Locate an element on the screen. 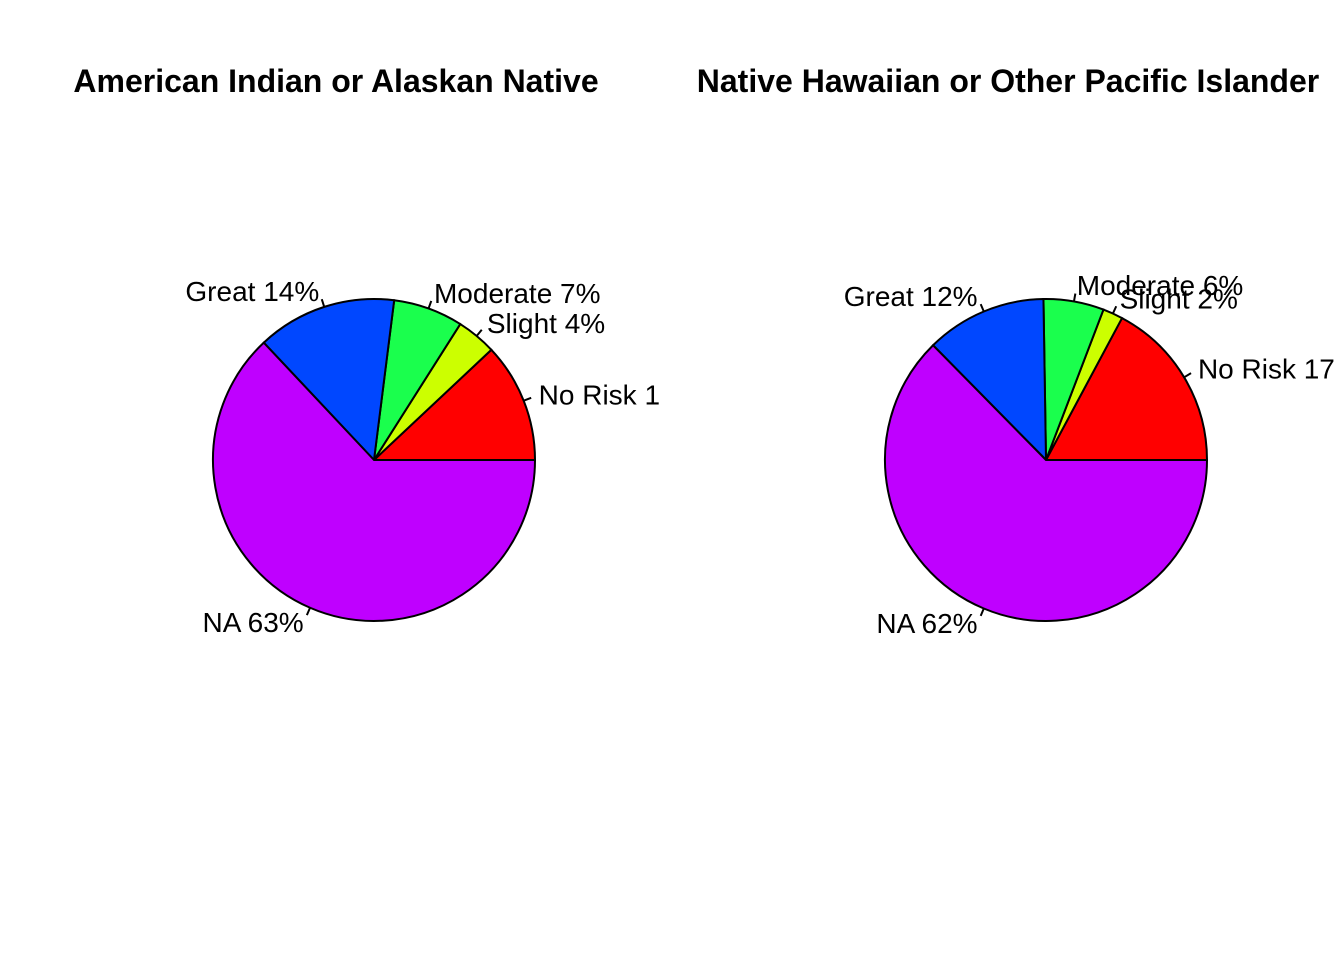 The width and height of the screenshot is (1344, 960). slice-label-0: No Risk 17 is located at coordinates (1266, 369).